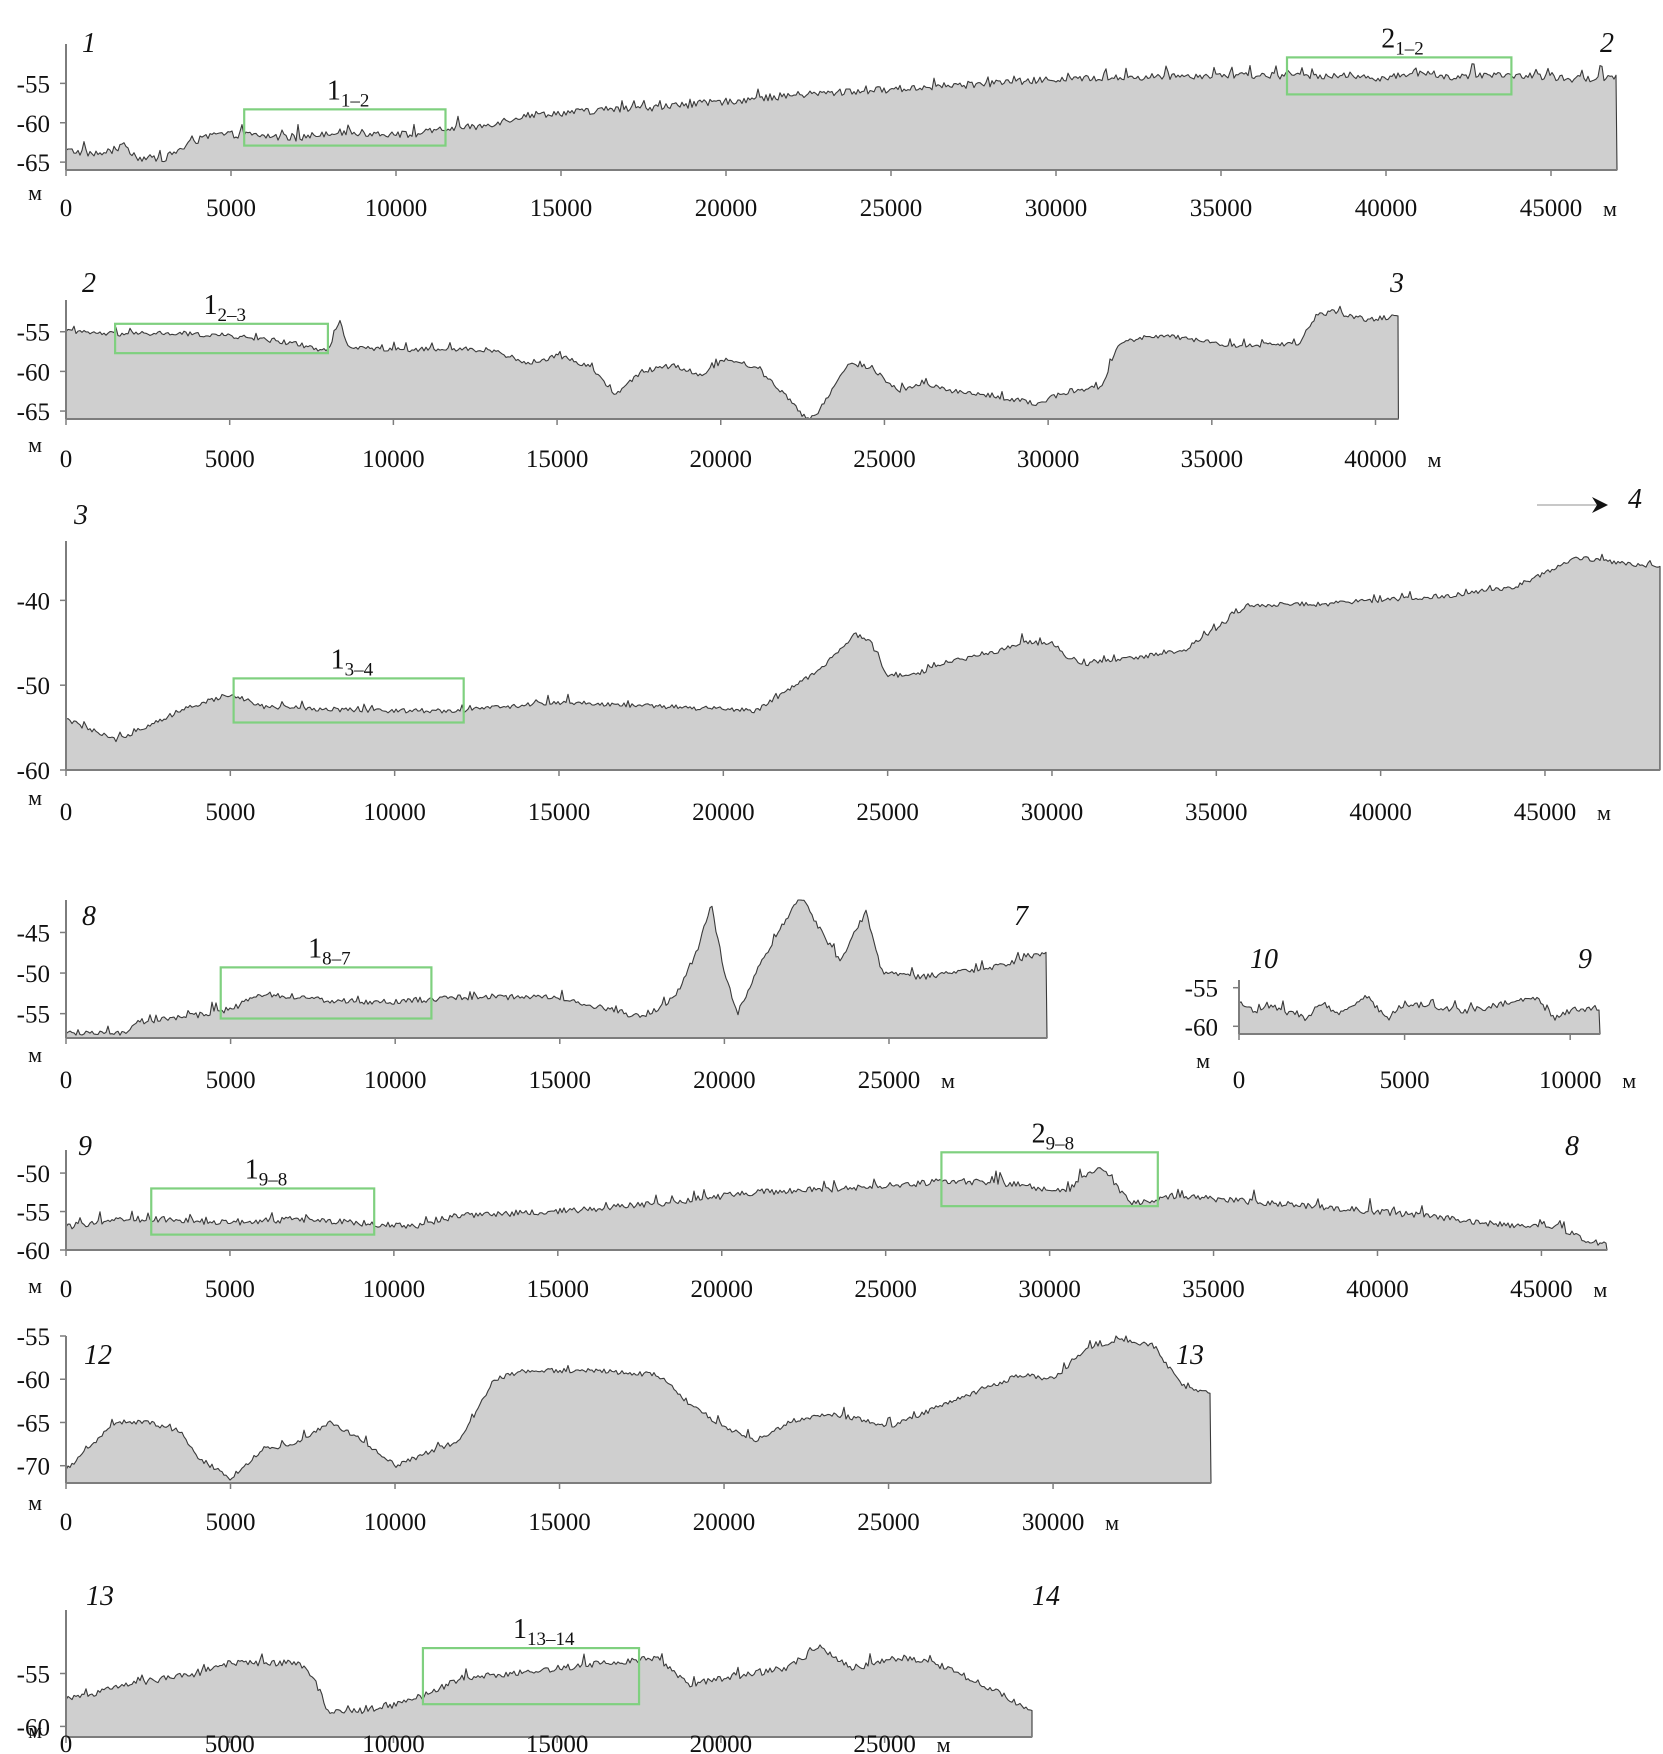 The height and width of the screenshot is (1754, 1663). I want to click on highlight-box-label: 12–3, so click(225, 308).